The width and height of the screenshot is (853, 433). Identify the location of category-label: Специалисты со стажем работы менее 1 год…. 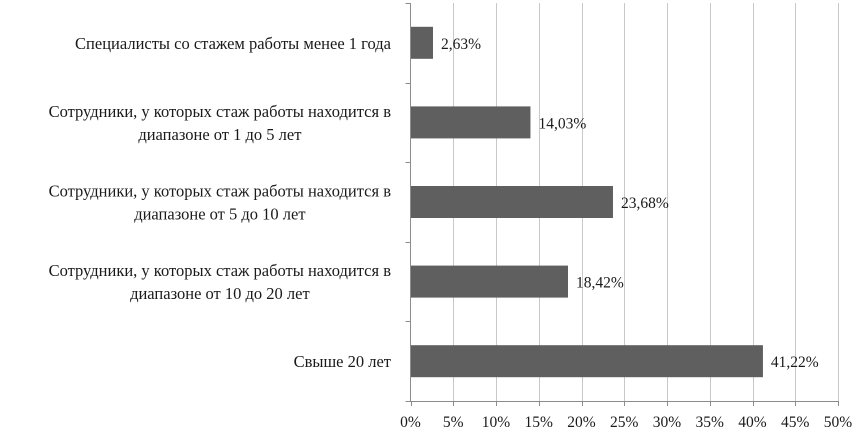
(233, 43).